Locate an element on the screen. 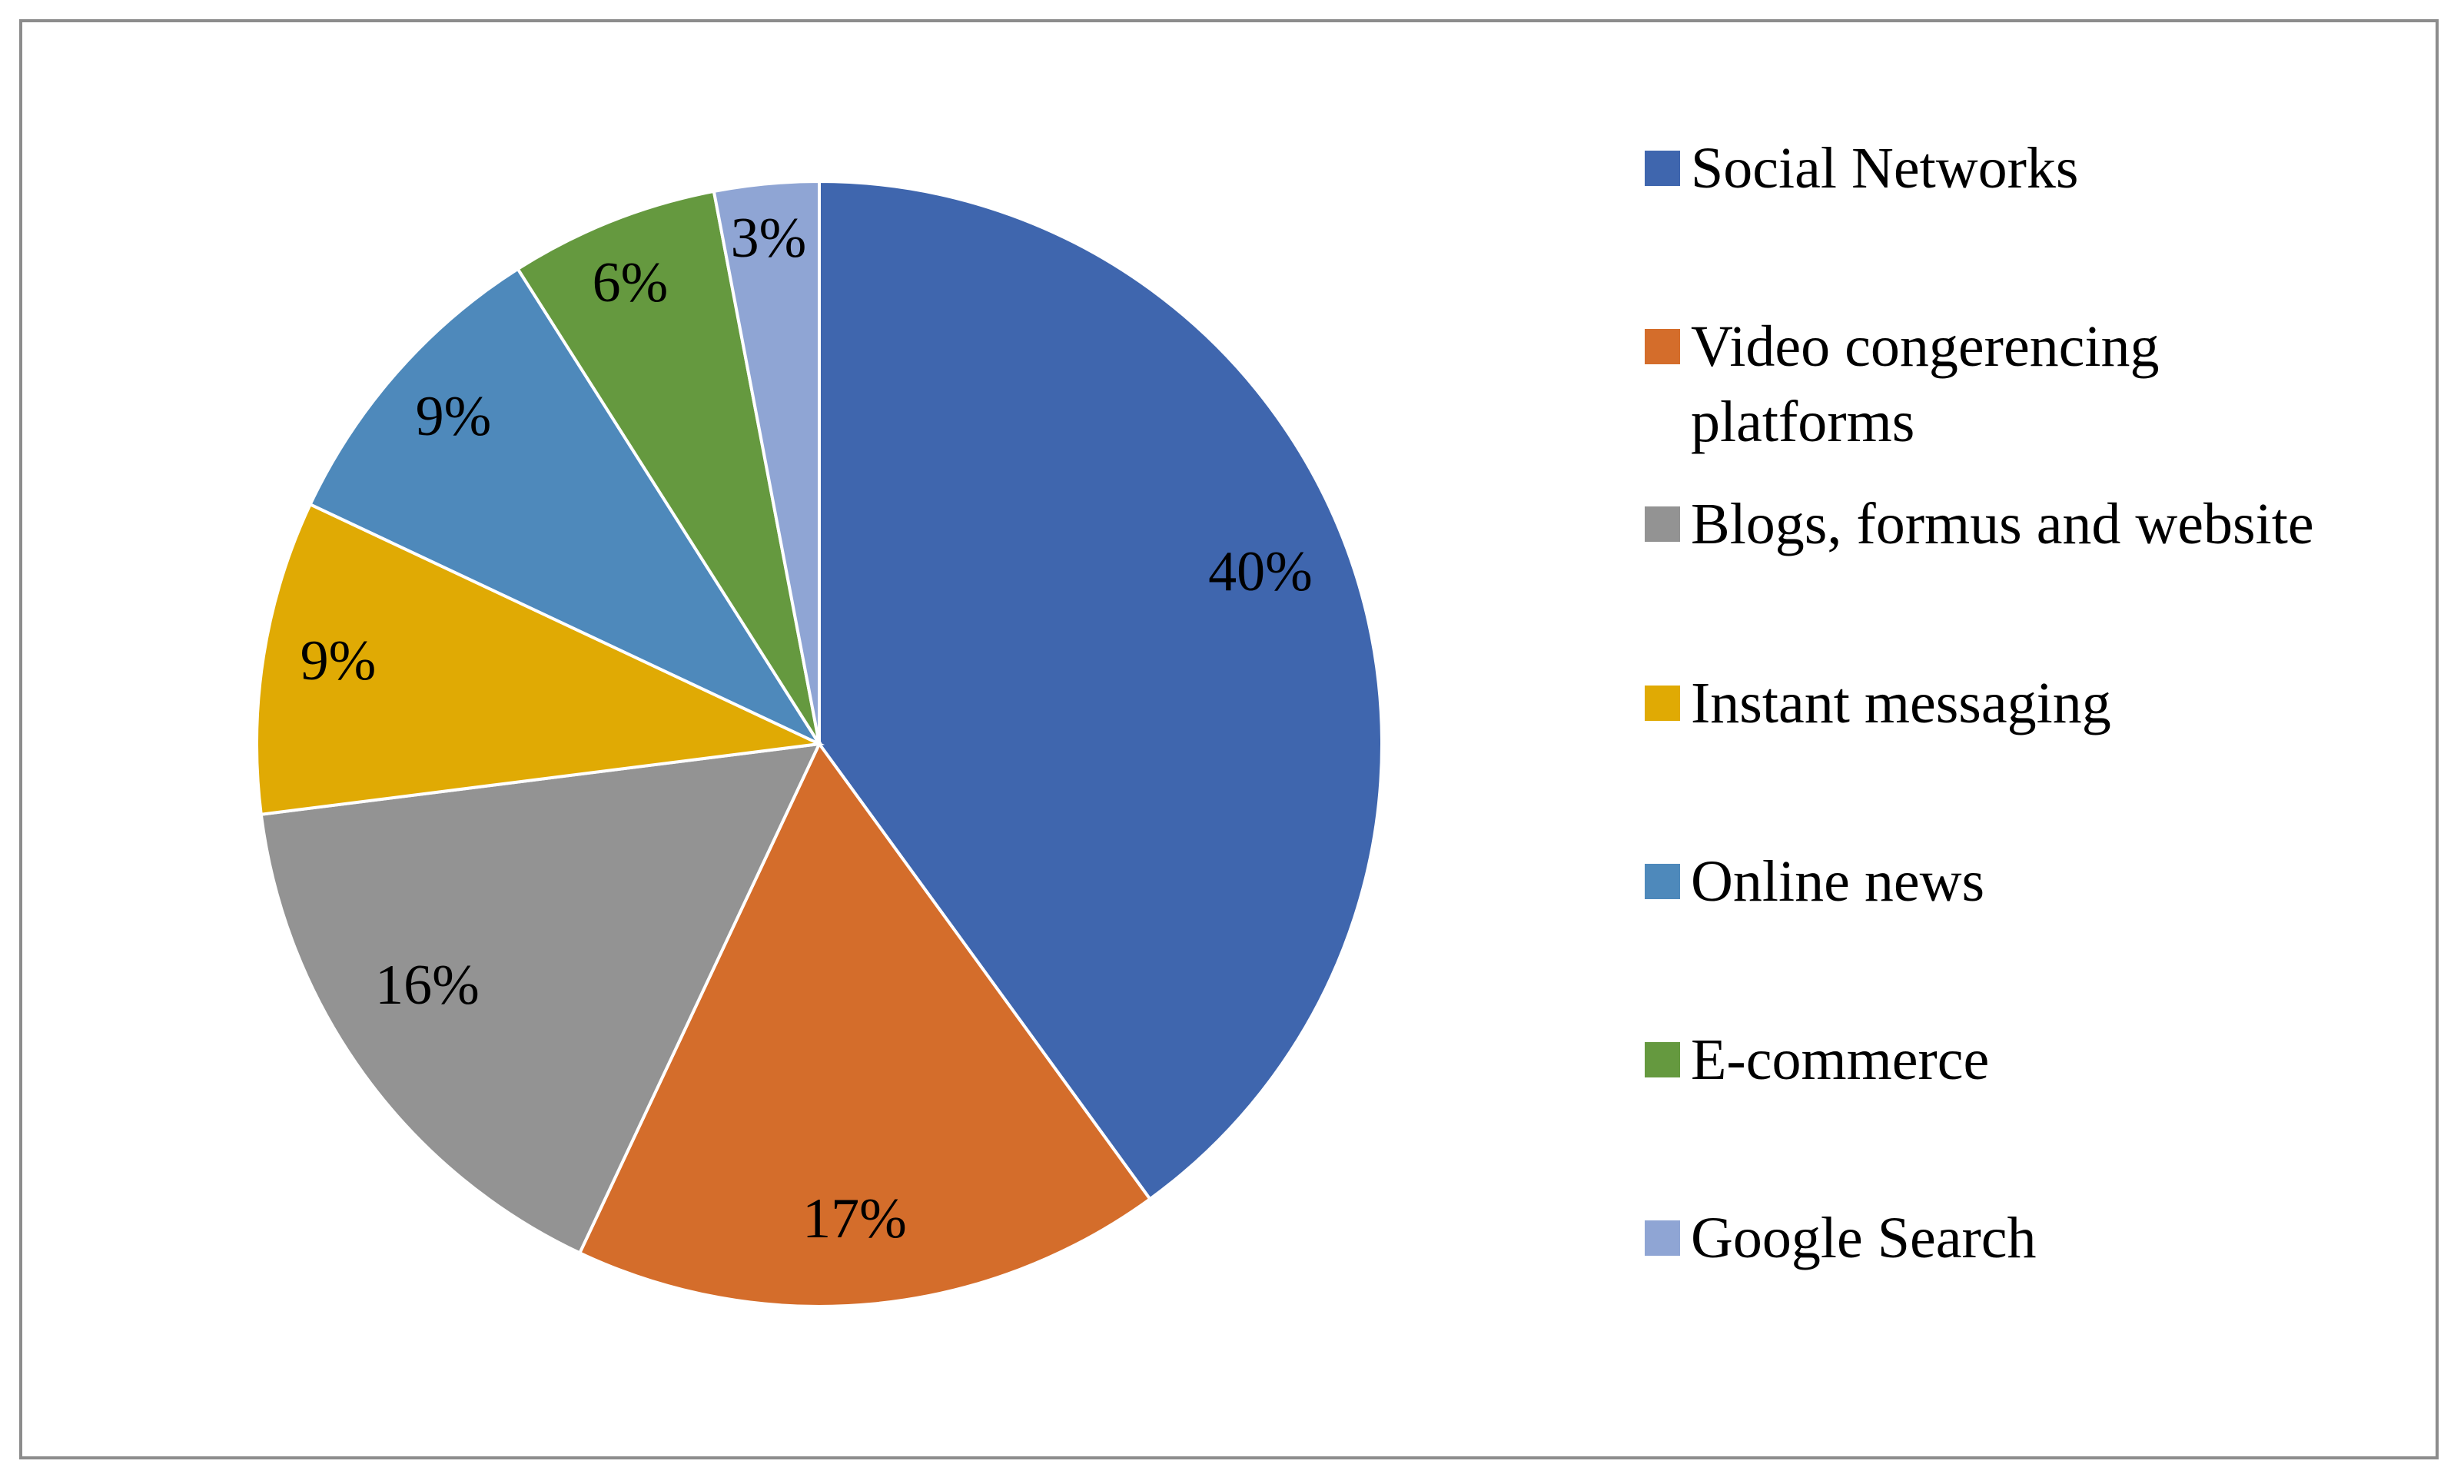  data-label-online-news: 9% is located at coordinates (454, 416).